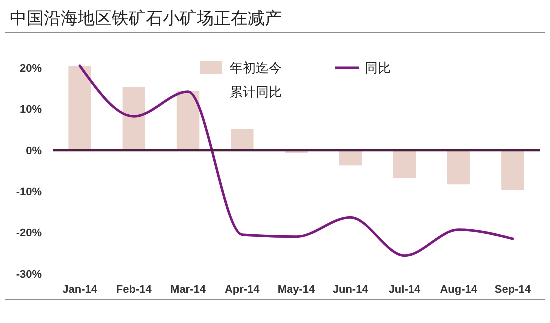 Image resolution: width=550 pixels, height=323 pixels. What do you see at coordinates (256, 80) in the screenshot?
I see `legend-label: 年初迄今累计同比` at bounding box center [256, 80].